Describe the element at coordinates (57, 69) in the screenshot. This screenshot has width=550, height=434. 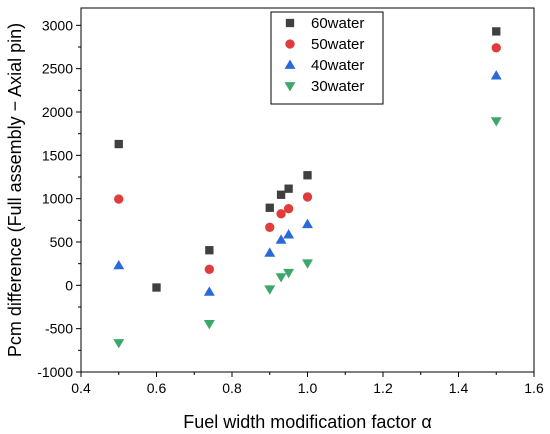
I see `y-tick-label: 2500` at that location.